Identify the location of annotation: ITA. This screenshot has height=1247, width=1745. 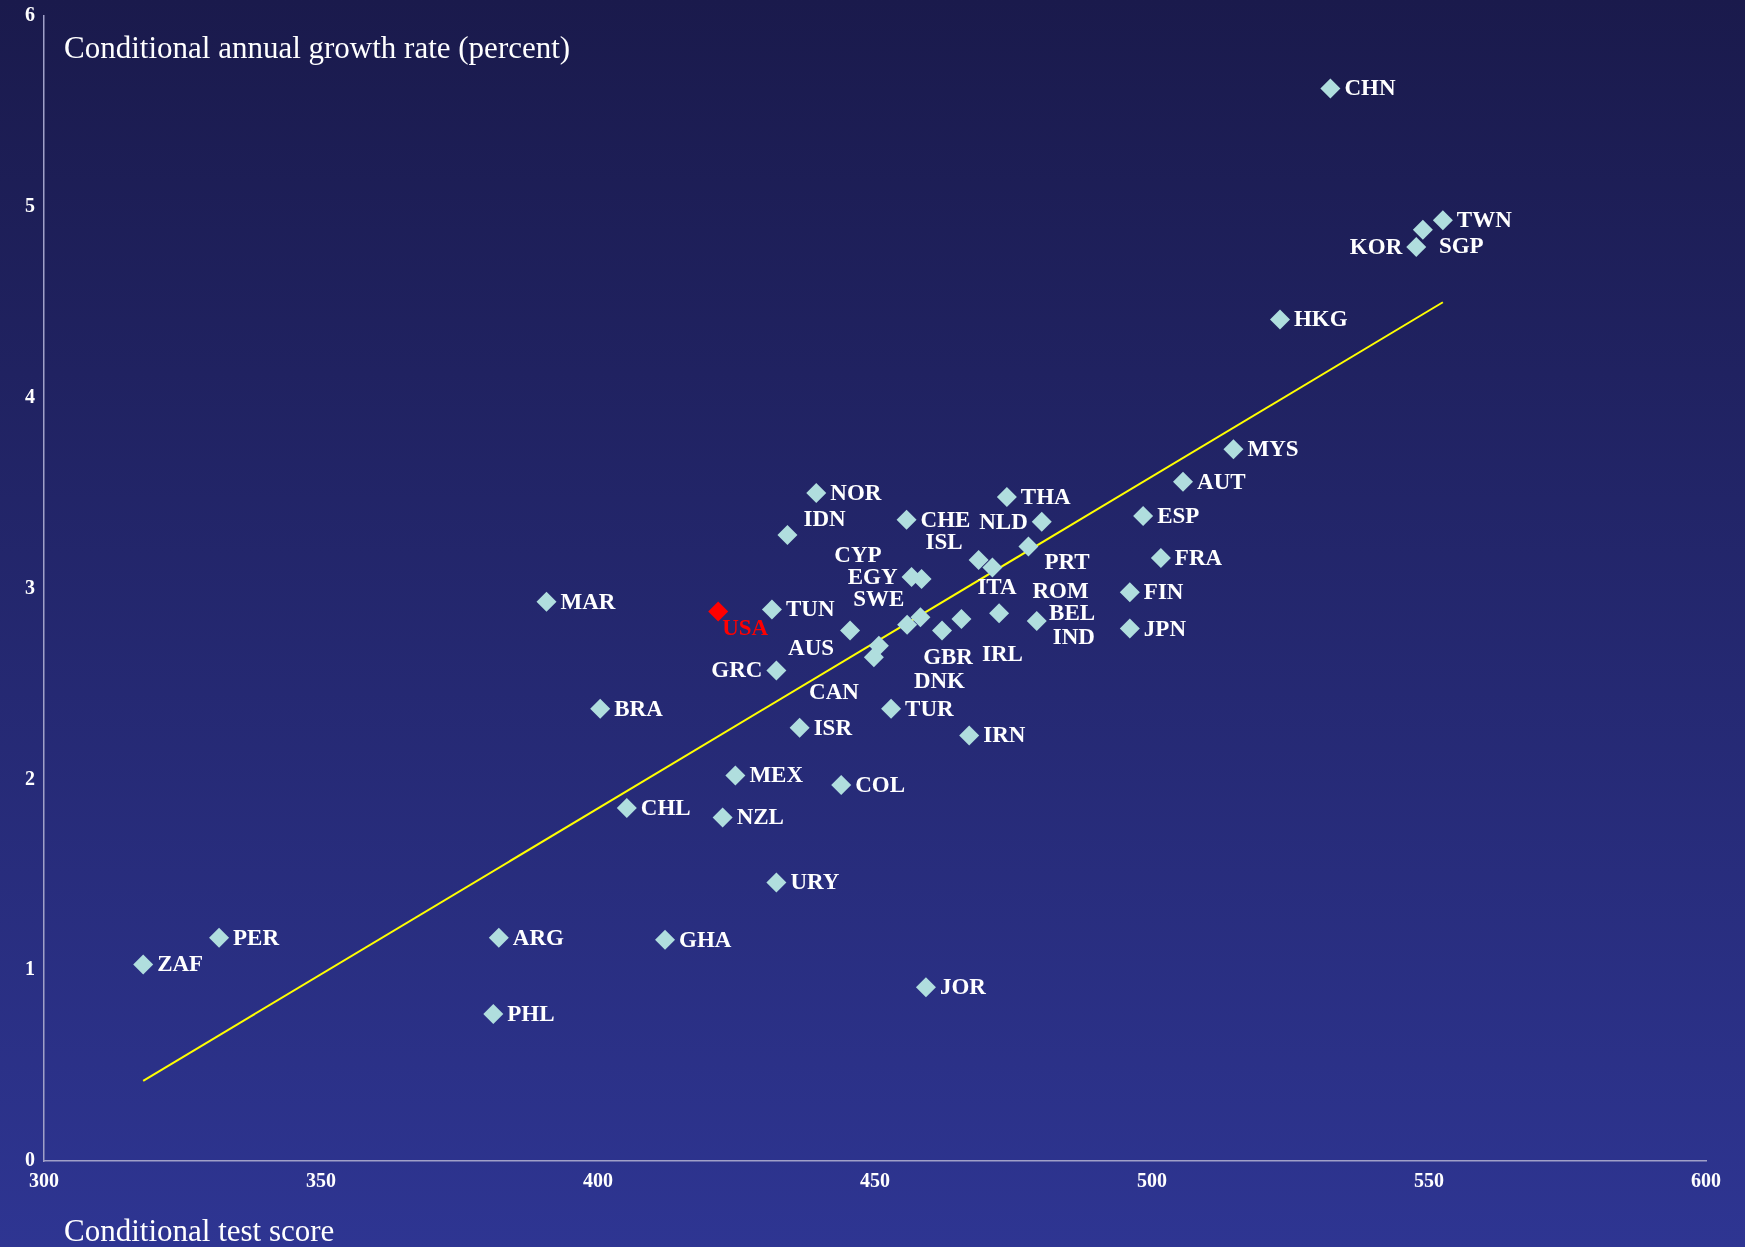
(997, 586).